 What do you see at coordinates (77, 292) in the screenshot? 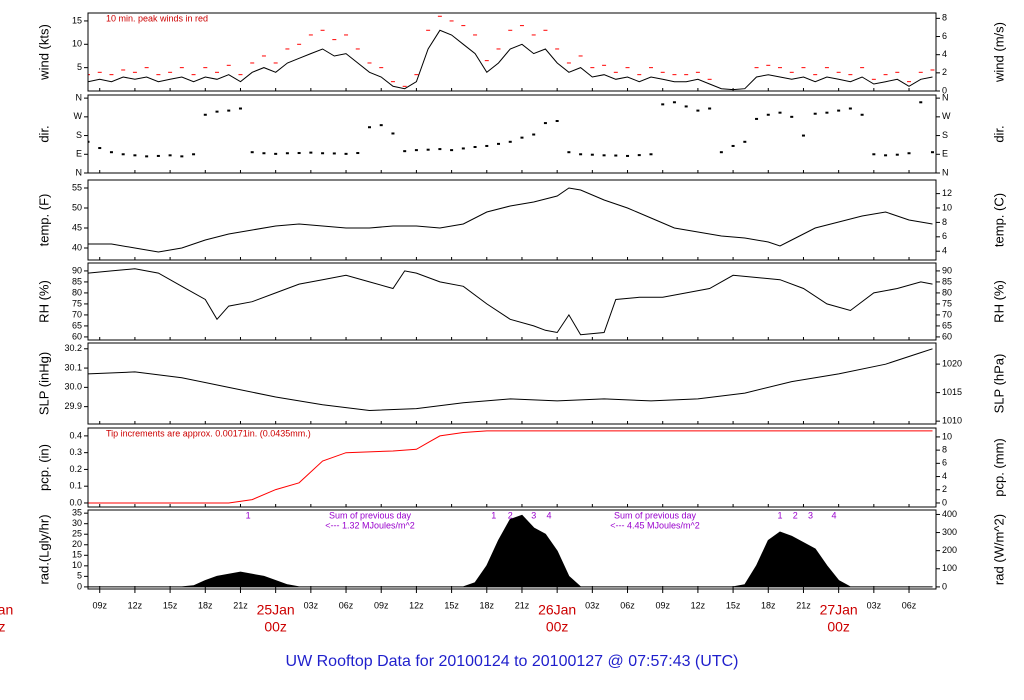
I see `y-tick-label: 80` at bounding box center [77, 292].